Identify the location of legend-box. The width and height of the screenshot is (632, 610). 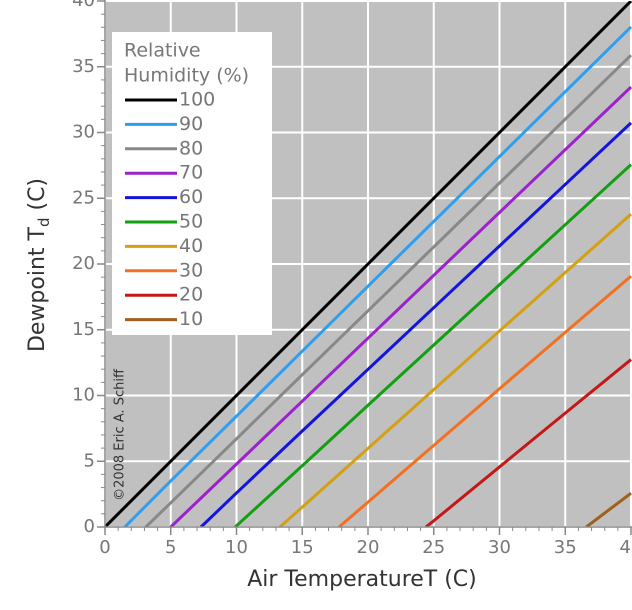
(192, 183).